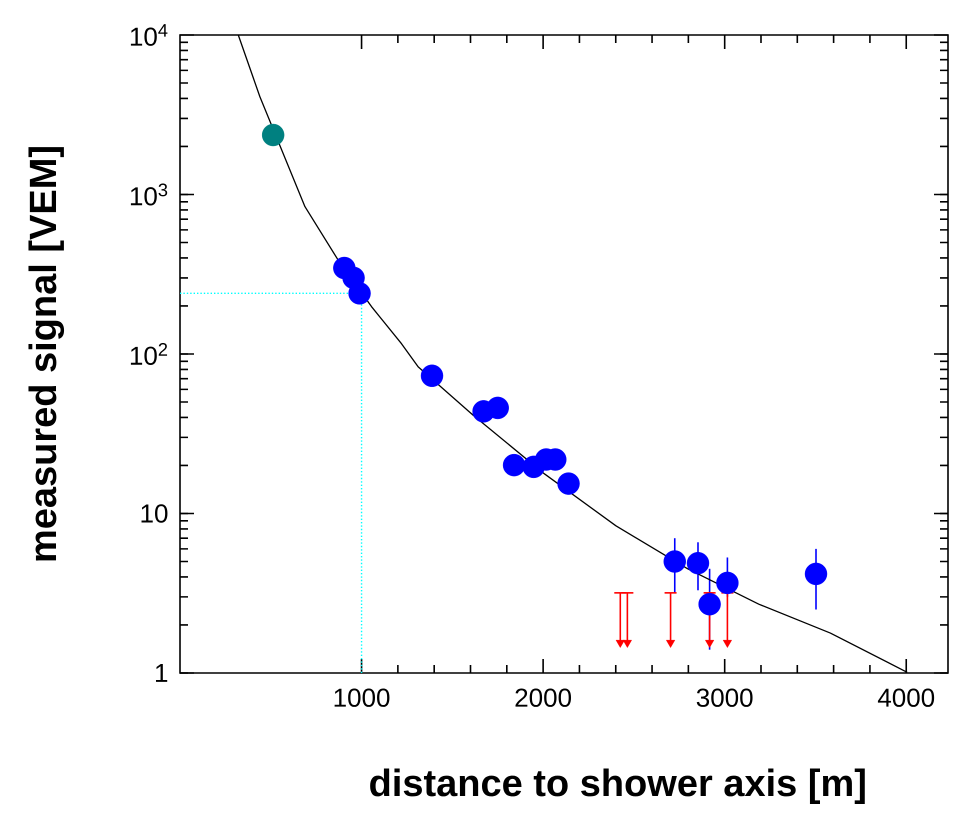 This screenshot has width=967, height=822. I want to click on x-axis-title: distance to shower axis [m], so click(617, 786).